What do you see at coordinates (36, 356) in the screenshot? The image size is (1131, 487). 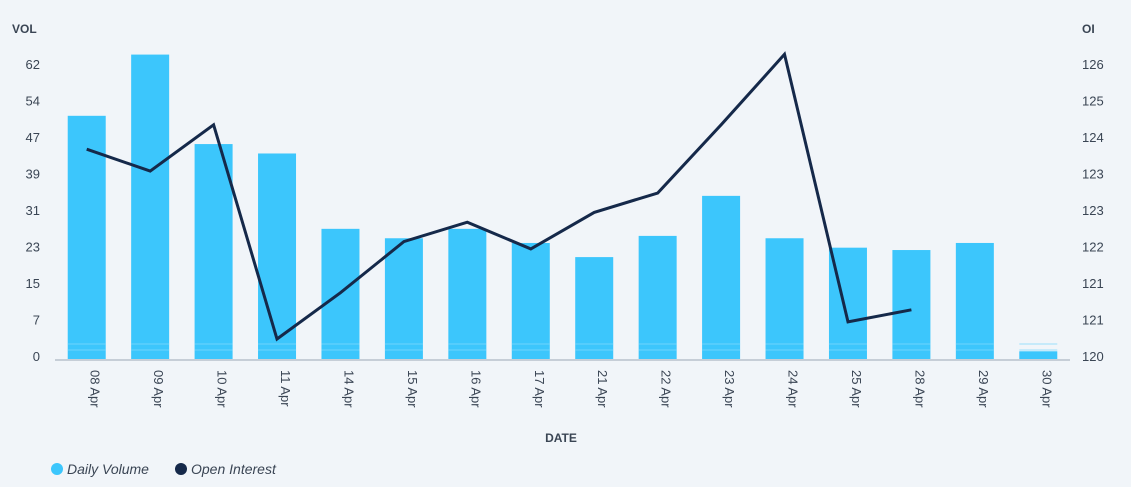 I see `left-tick-label: 0` at bounding box center [36, 356].